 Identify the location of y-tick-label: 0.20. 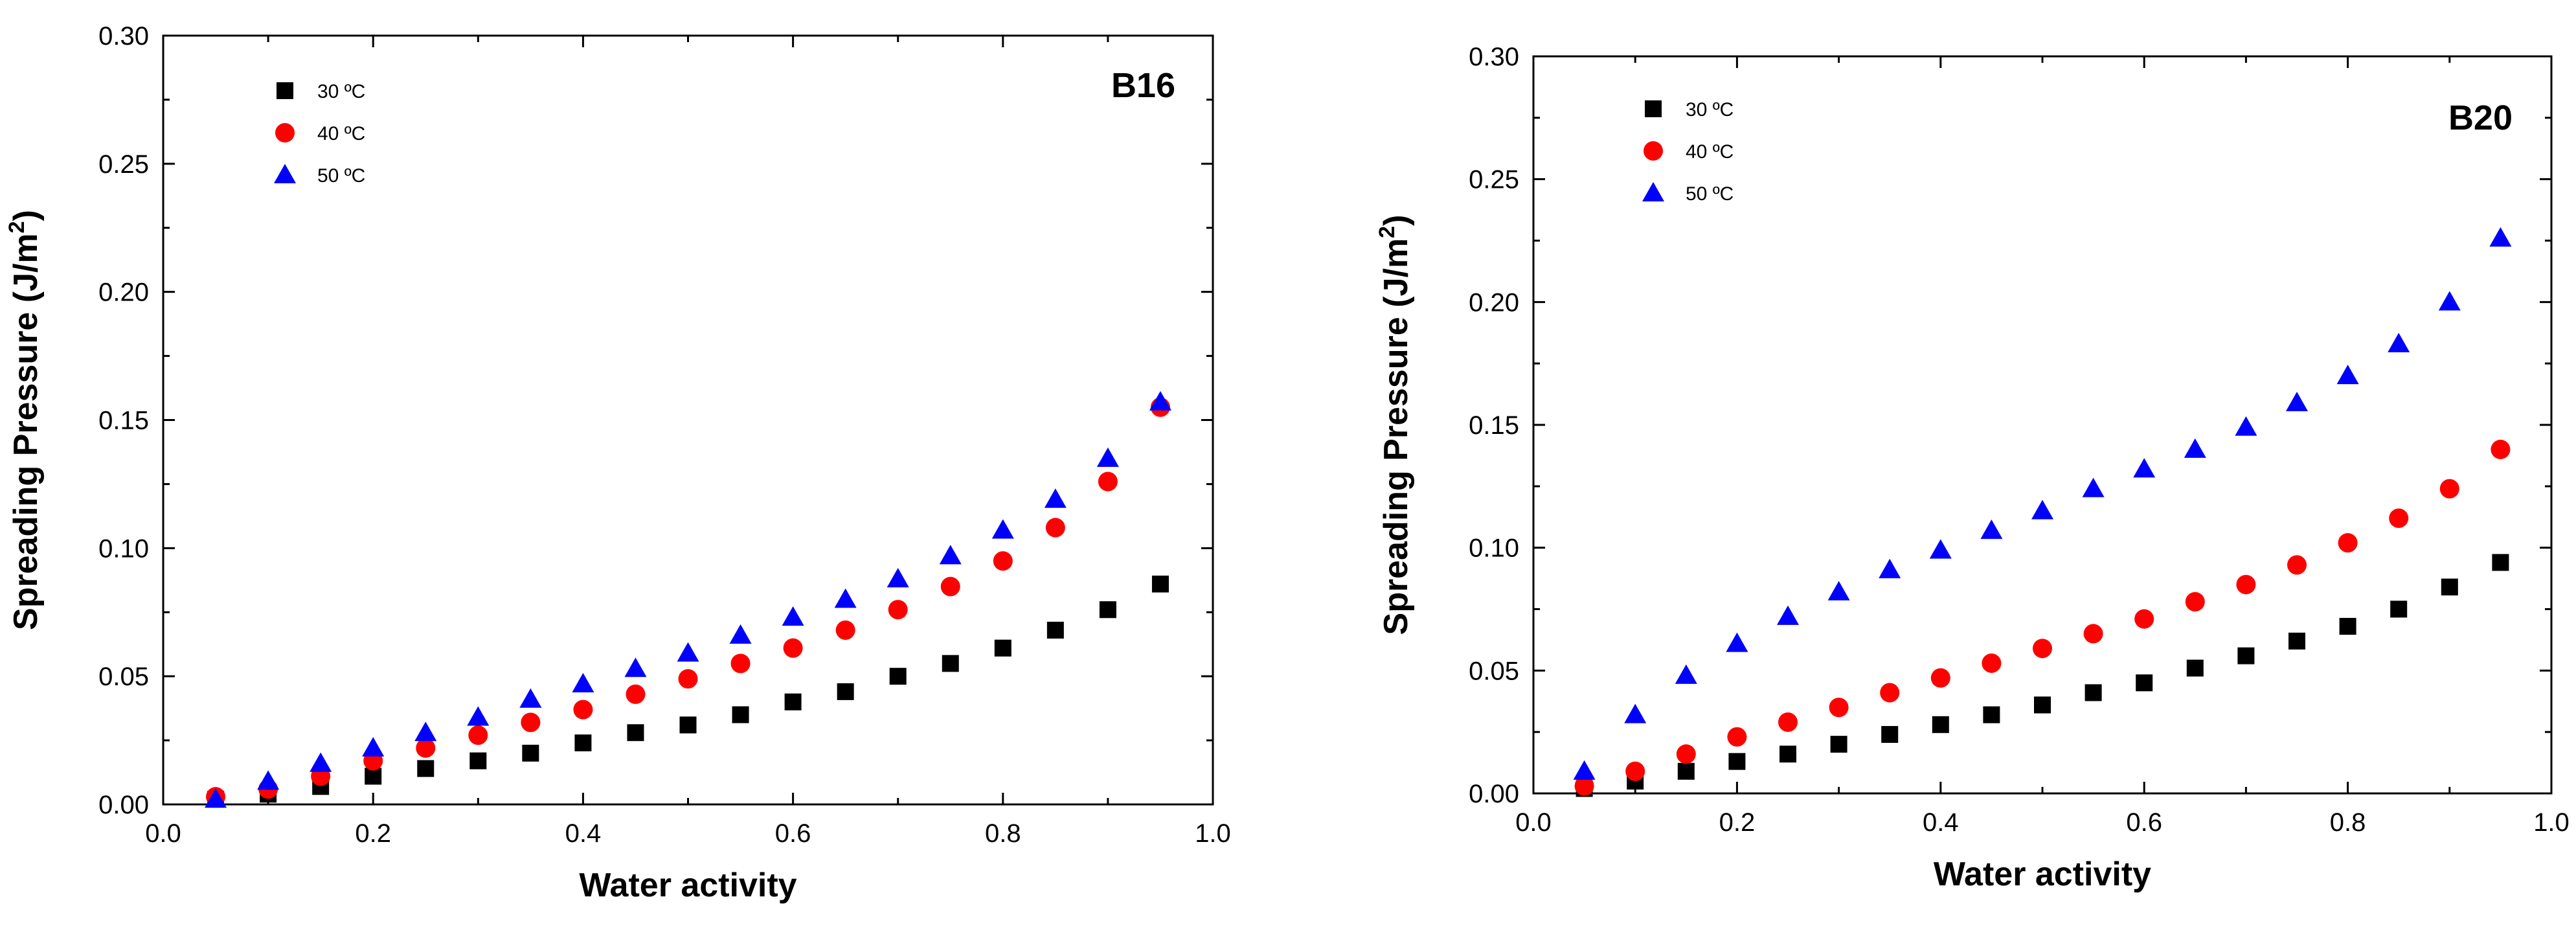
(1494, 302).